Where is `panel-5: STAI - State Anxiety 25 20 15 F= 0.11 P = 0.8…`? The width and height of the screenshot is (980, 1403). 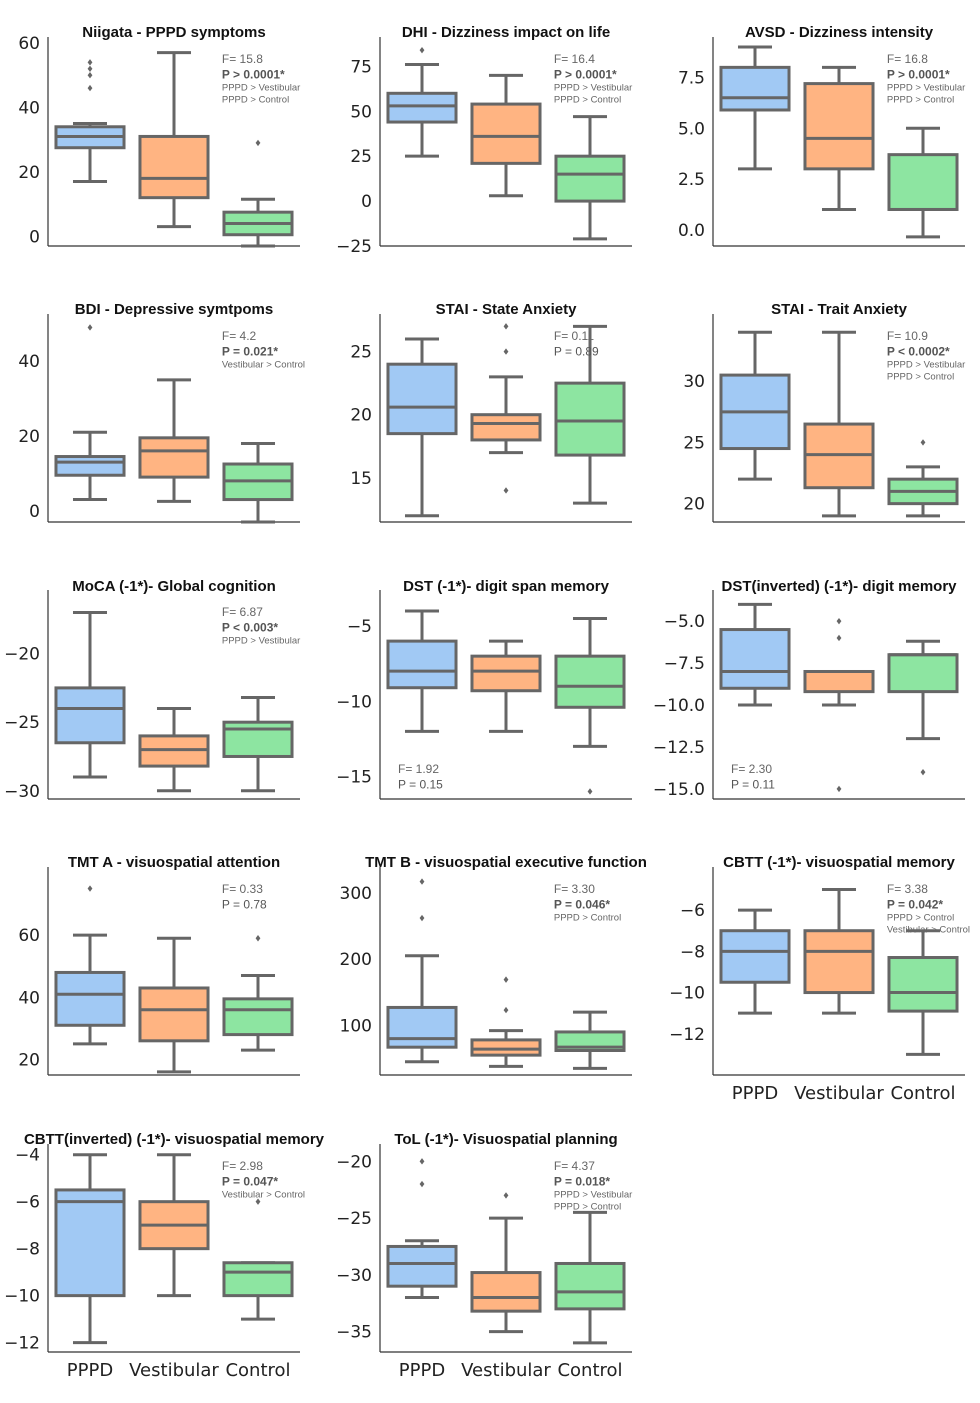
panel-5: STAI - State Anxiety 25 20 15 F= 0.11 P = 0.8… is located at coordinates (491, 412).